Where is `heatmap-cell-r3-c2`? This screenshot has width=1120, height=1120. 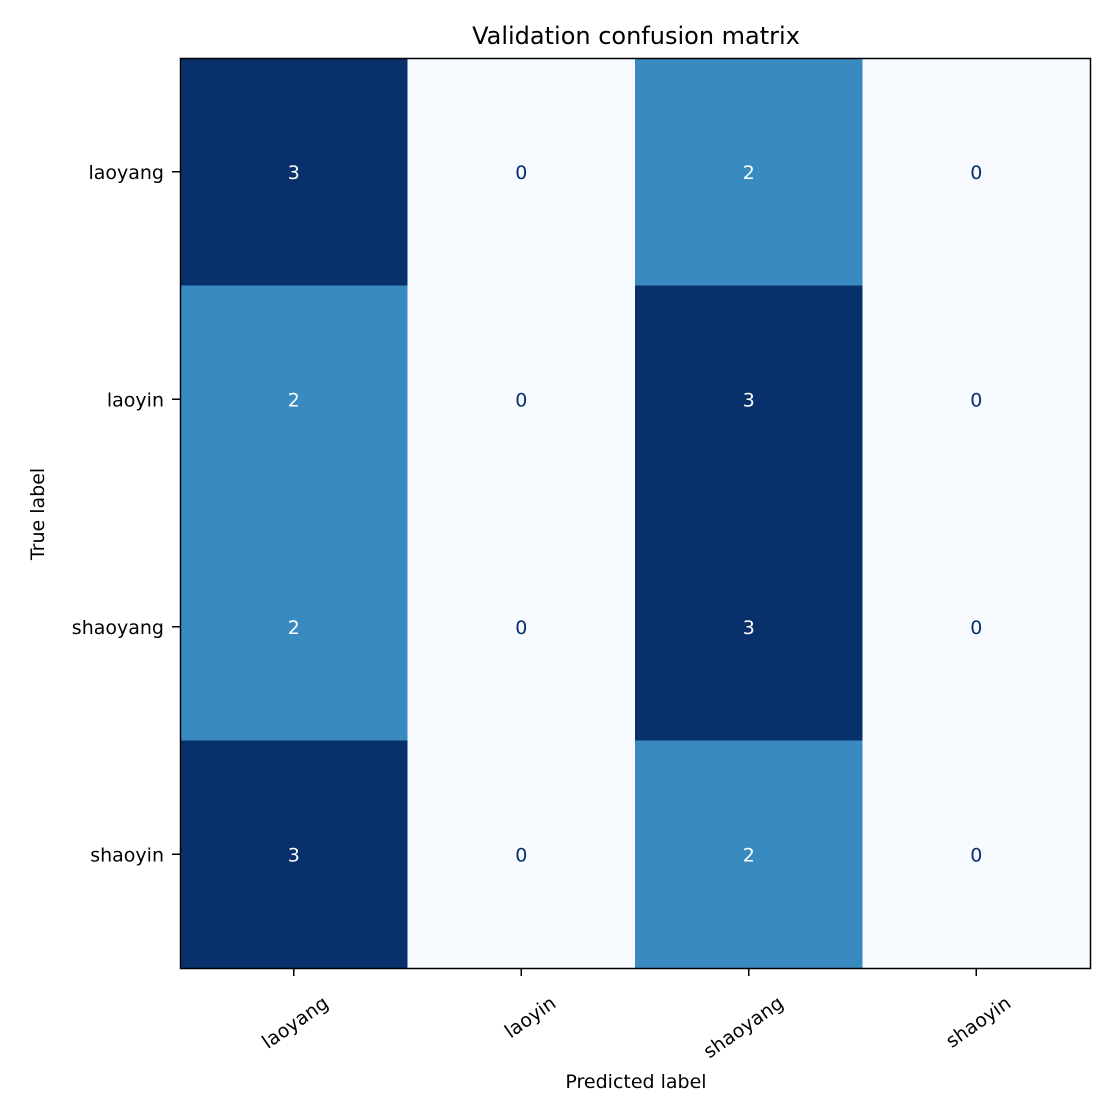 heatmap-cell-r3-c2 is located at coordinates (749, 854).